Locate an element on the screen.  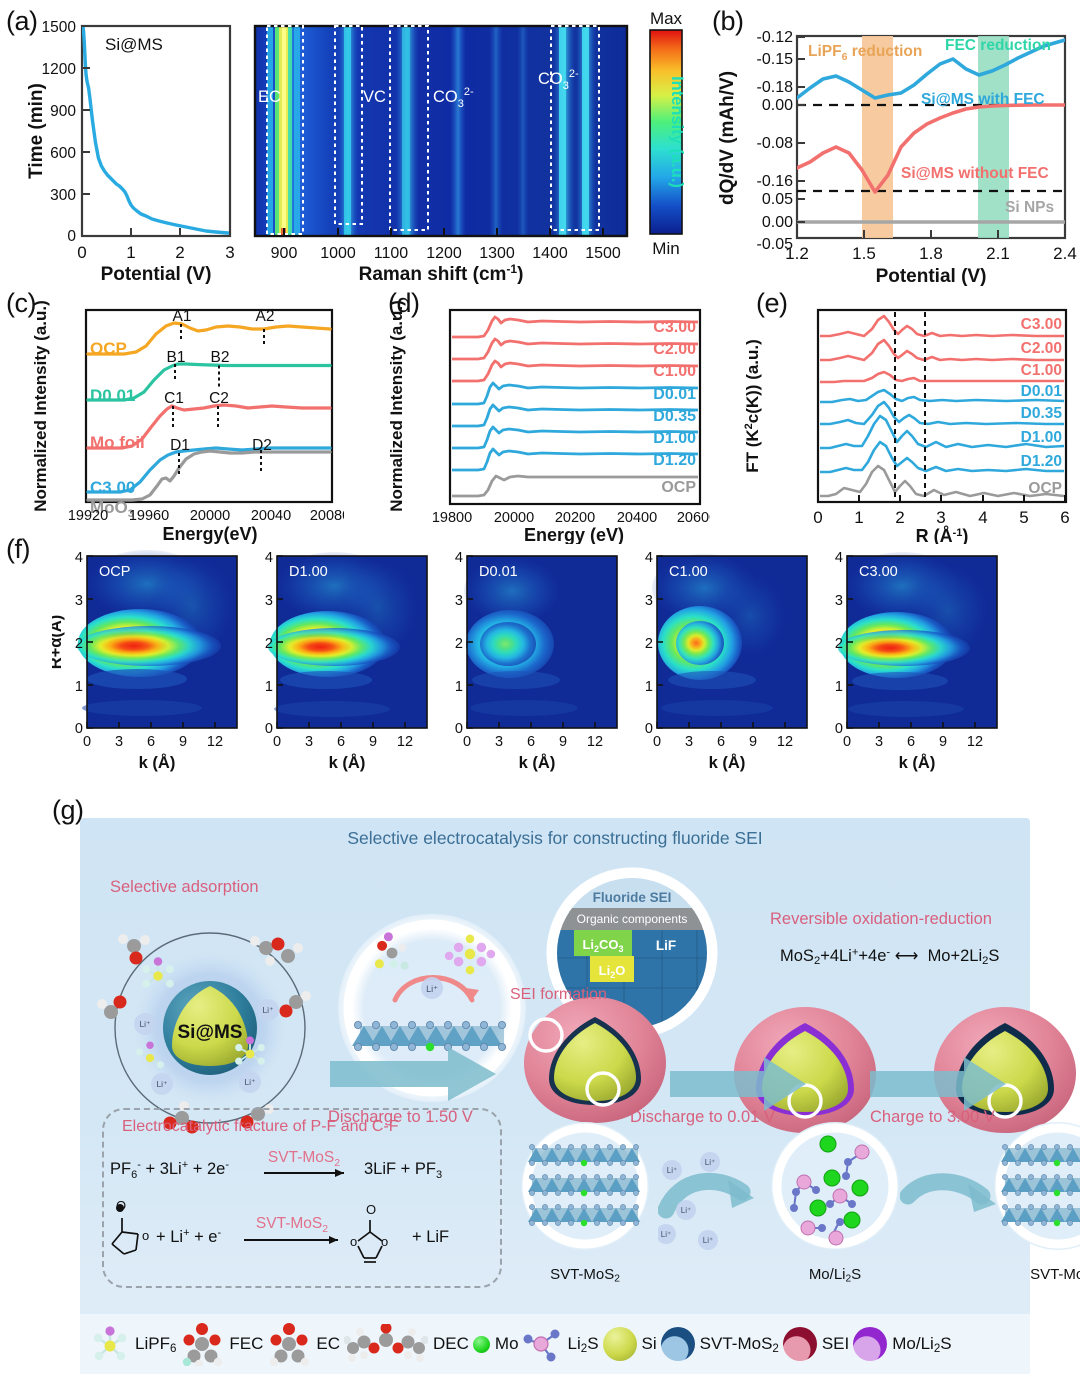
rxn1-catalyst: SVT-MoS2 is located at coordinates (304, 1159).